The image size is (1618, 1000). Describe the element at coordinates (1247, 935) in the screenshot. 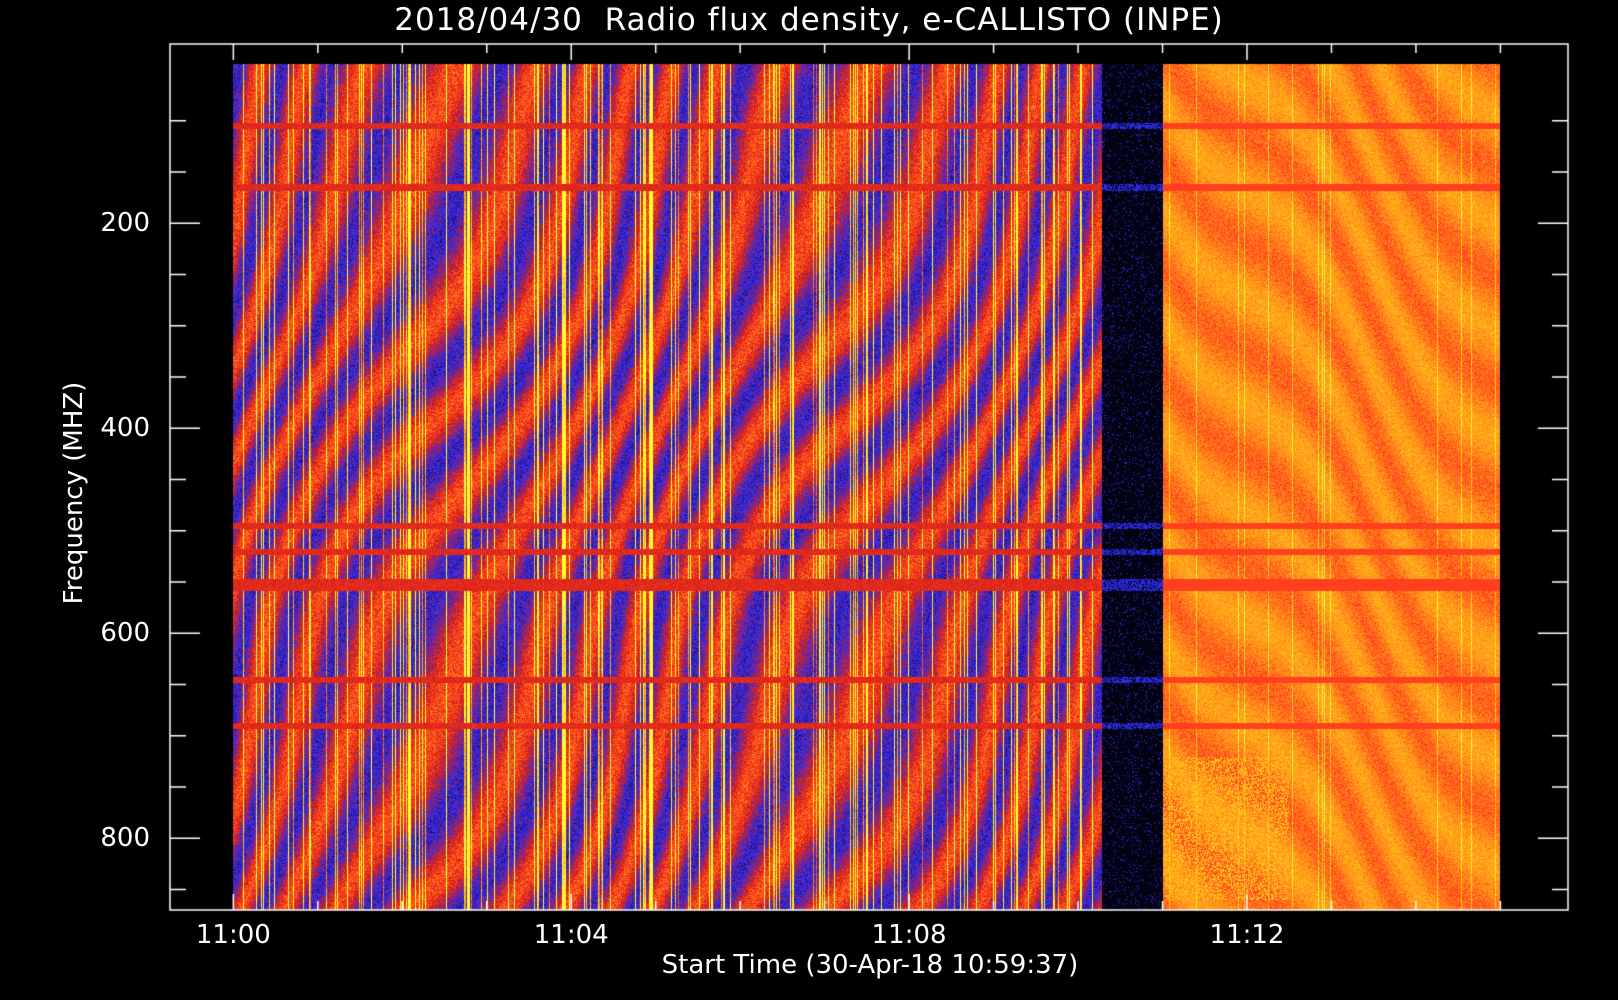

I see `x-tick-label: 11:12` at that location.